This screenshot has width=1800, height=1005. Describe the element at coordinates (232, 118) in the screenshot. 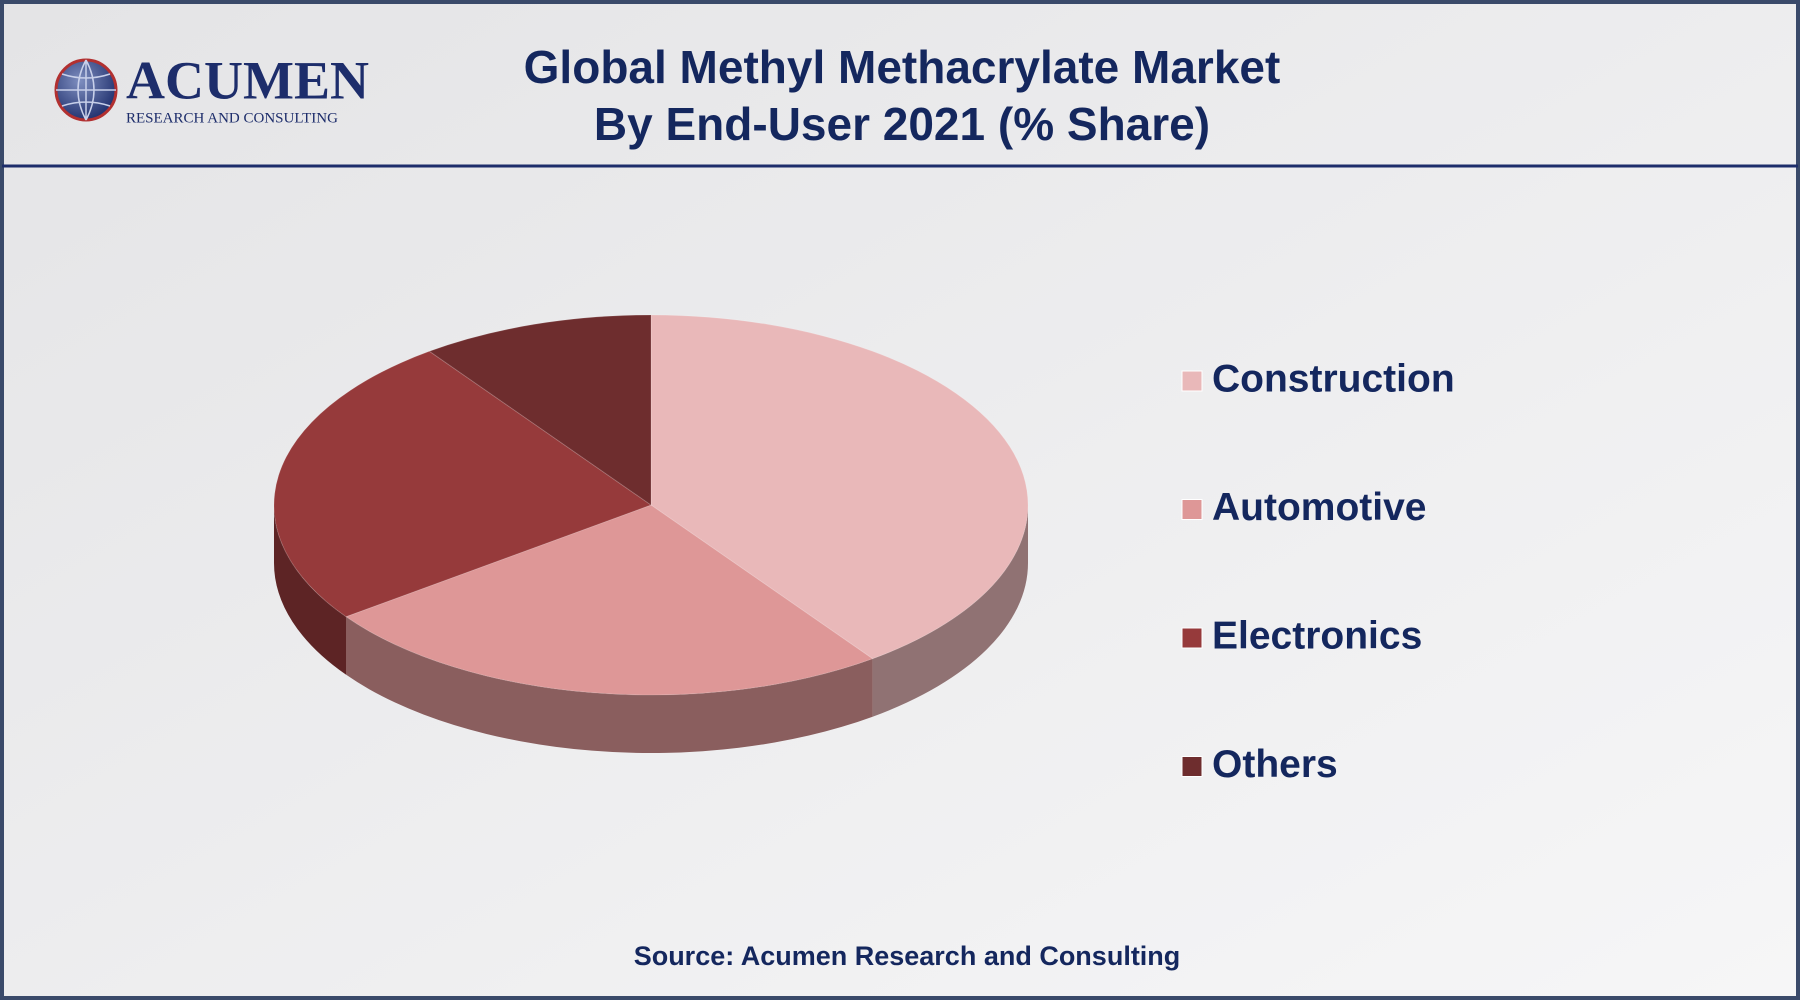

I see `logo-tagline: RESEARCH AND CONSULTING` at that location.